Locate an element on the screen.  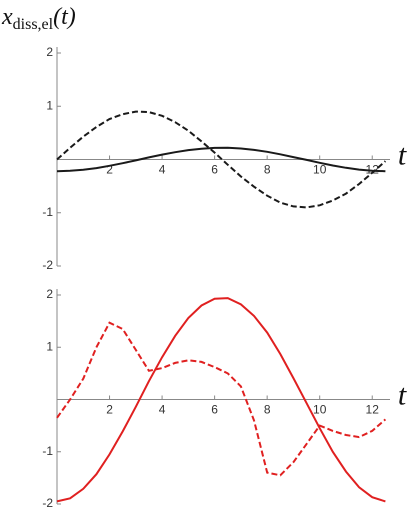
y-label-sub: diss,el is located at coordinates (33, 24).